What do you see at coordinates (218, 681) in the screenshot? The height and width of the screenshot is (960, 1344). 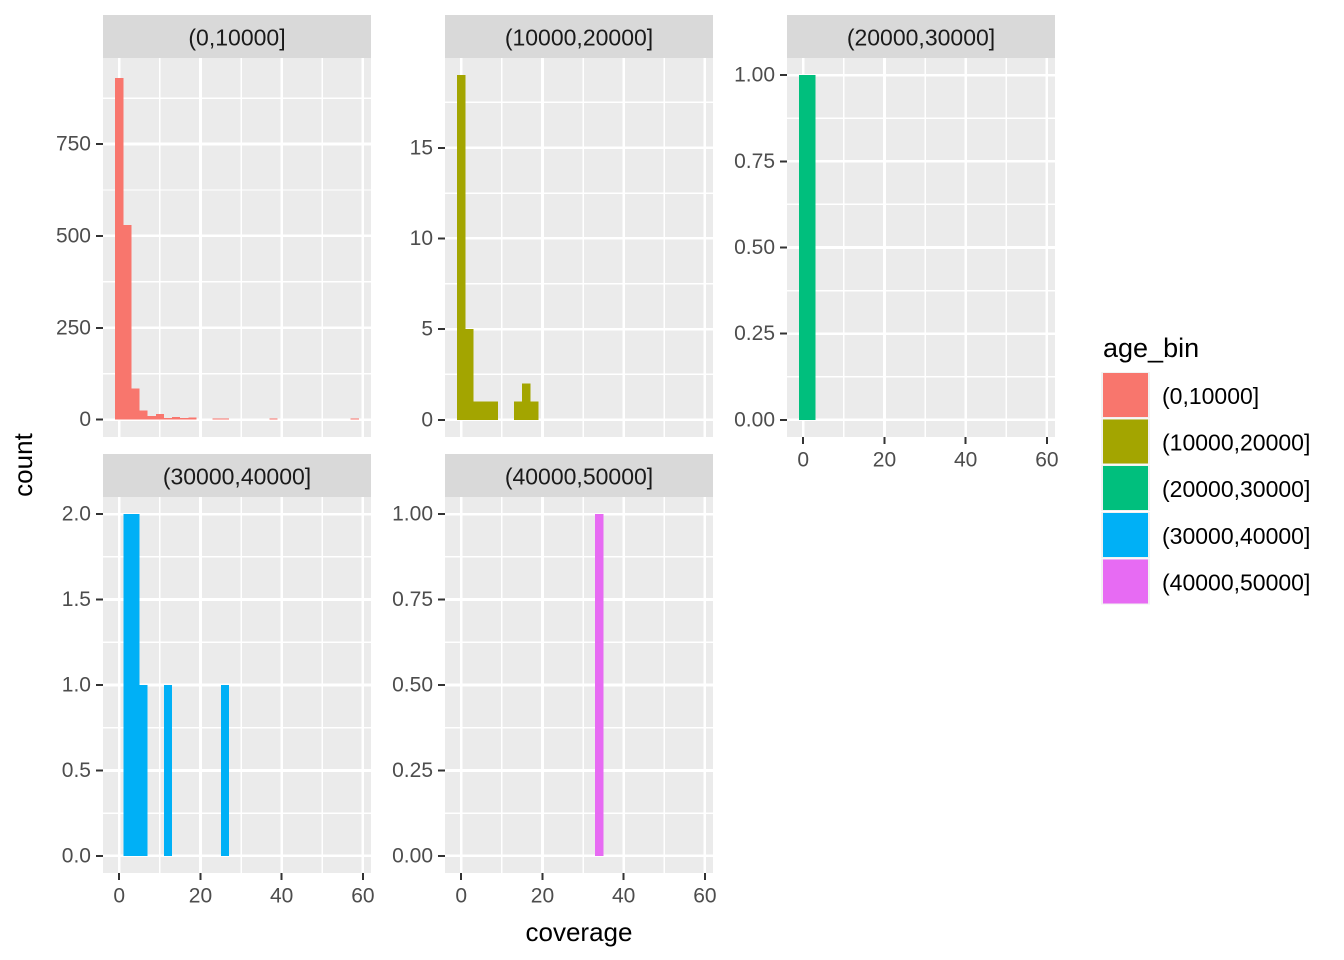 I see `facet-(30000,40000]: 0.0 0.5 1.0 1.5 2.0 0 20 40 60 (30000,40000]` at bounding box center [218, 681].